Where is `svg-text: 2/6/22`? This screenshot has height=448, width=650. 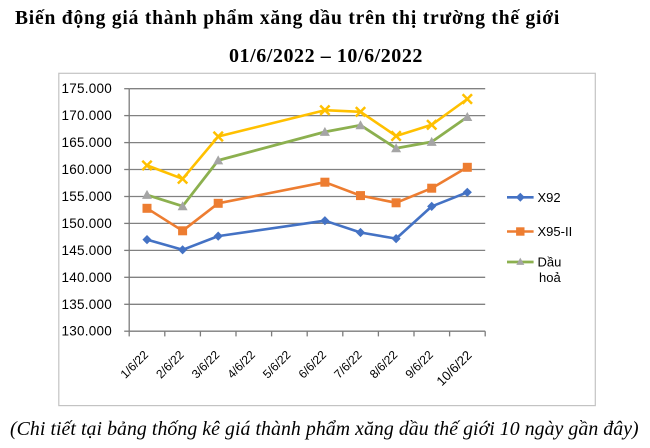
svg-text: 2/6/22 is located at coordinates (170, 364).